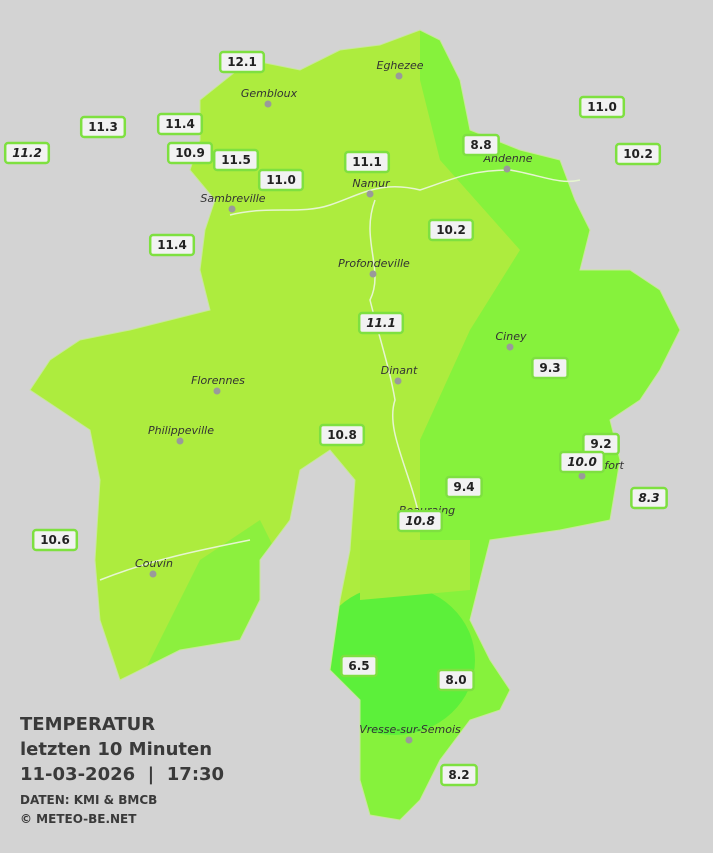  I want to click on station-value: 10.9, so click(190, 153).